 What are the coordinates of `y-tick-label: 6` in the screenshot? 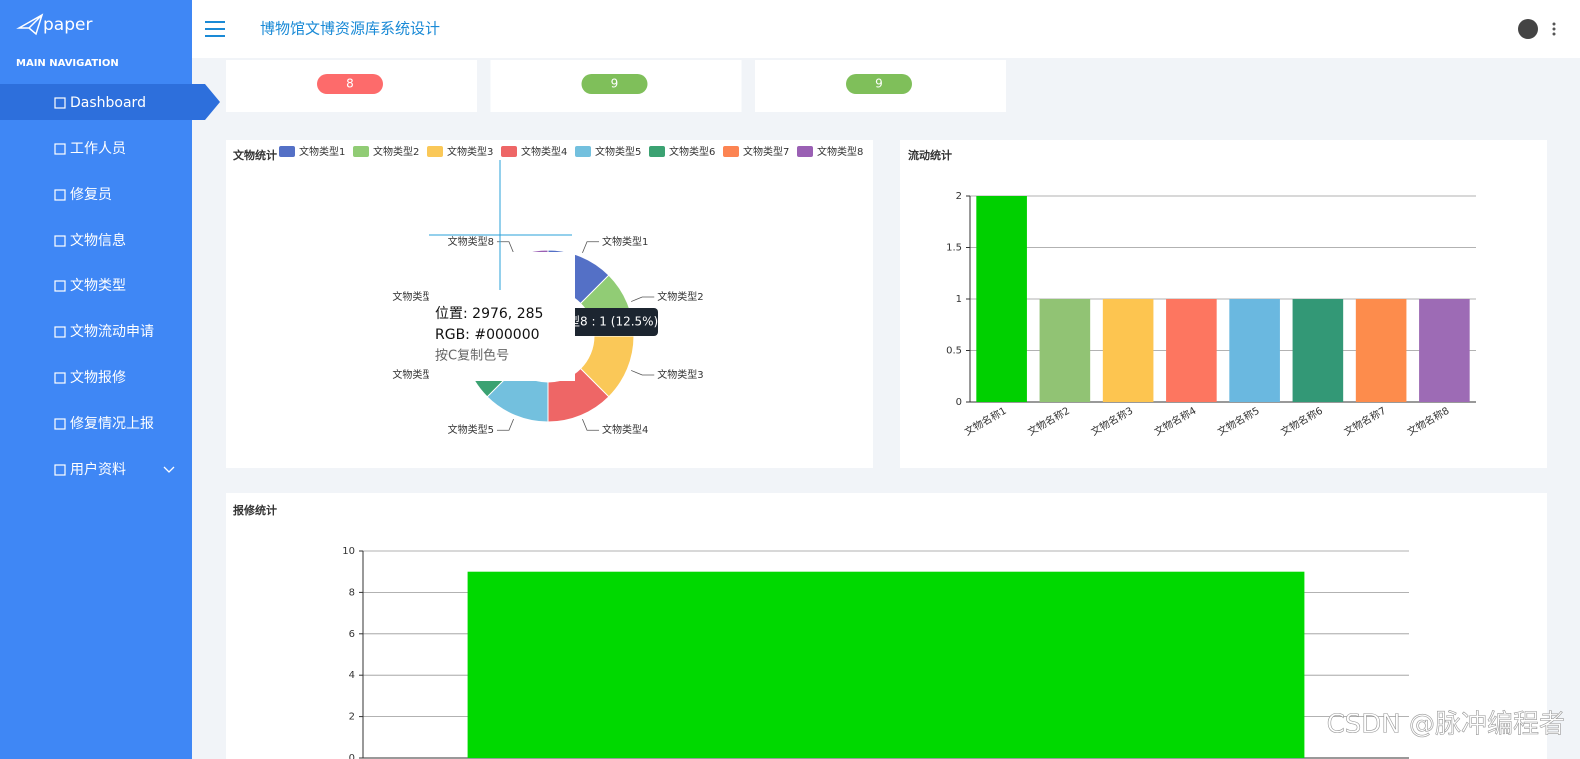 It's located at (352, 634).